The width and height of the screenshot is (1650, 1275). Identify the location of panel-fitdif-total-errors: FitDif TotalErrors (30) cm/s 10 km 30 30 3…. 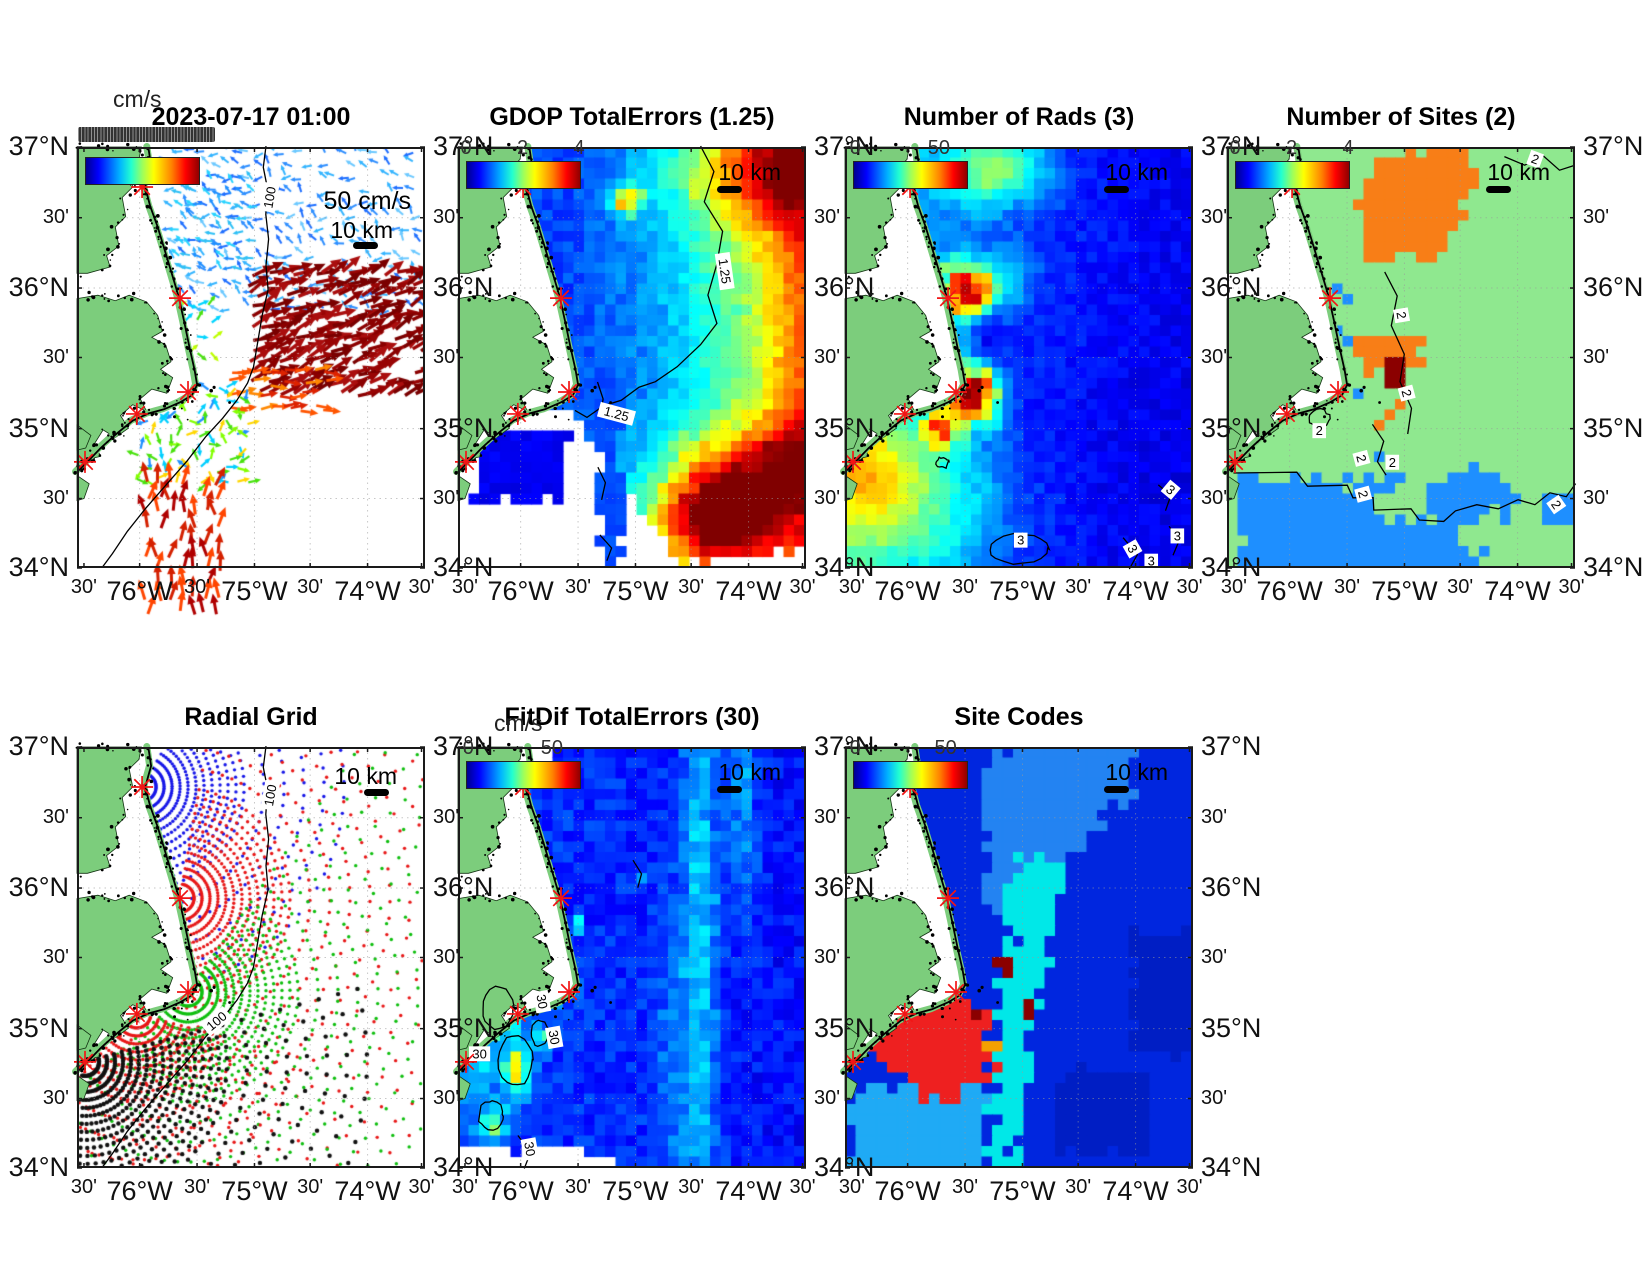
(663, 954).